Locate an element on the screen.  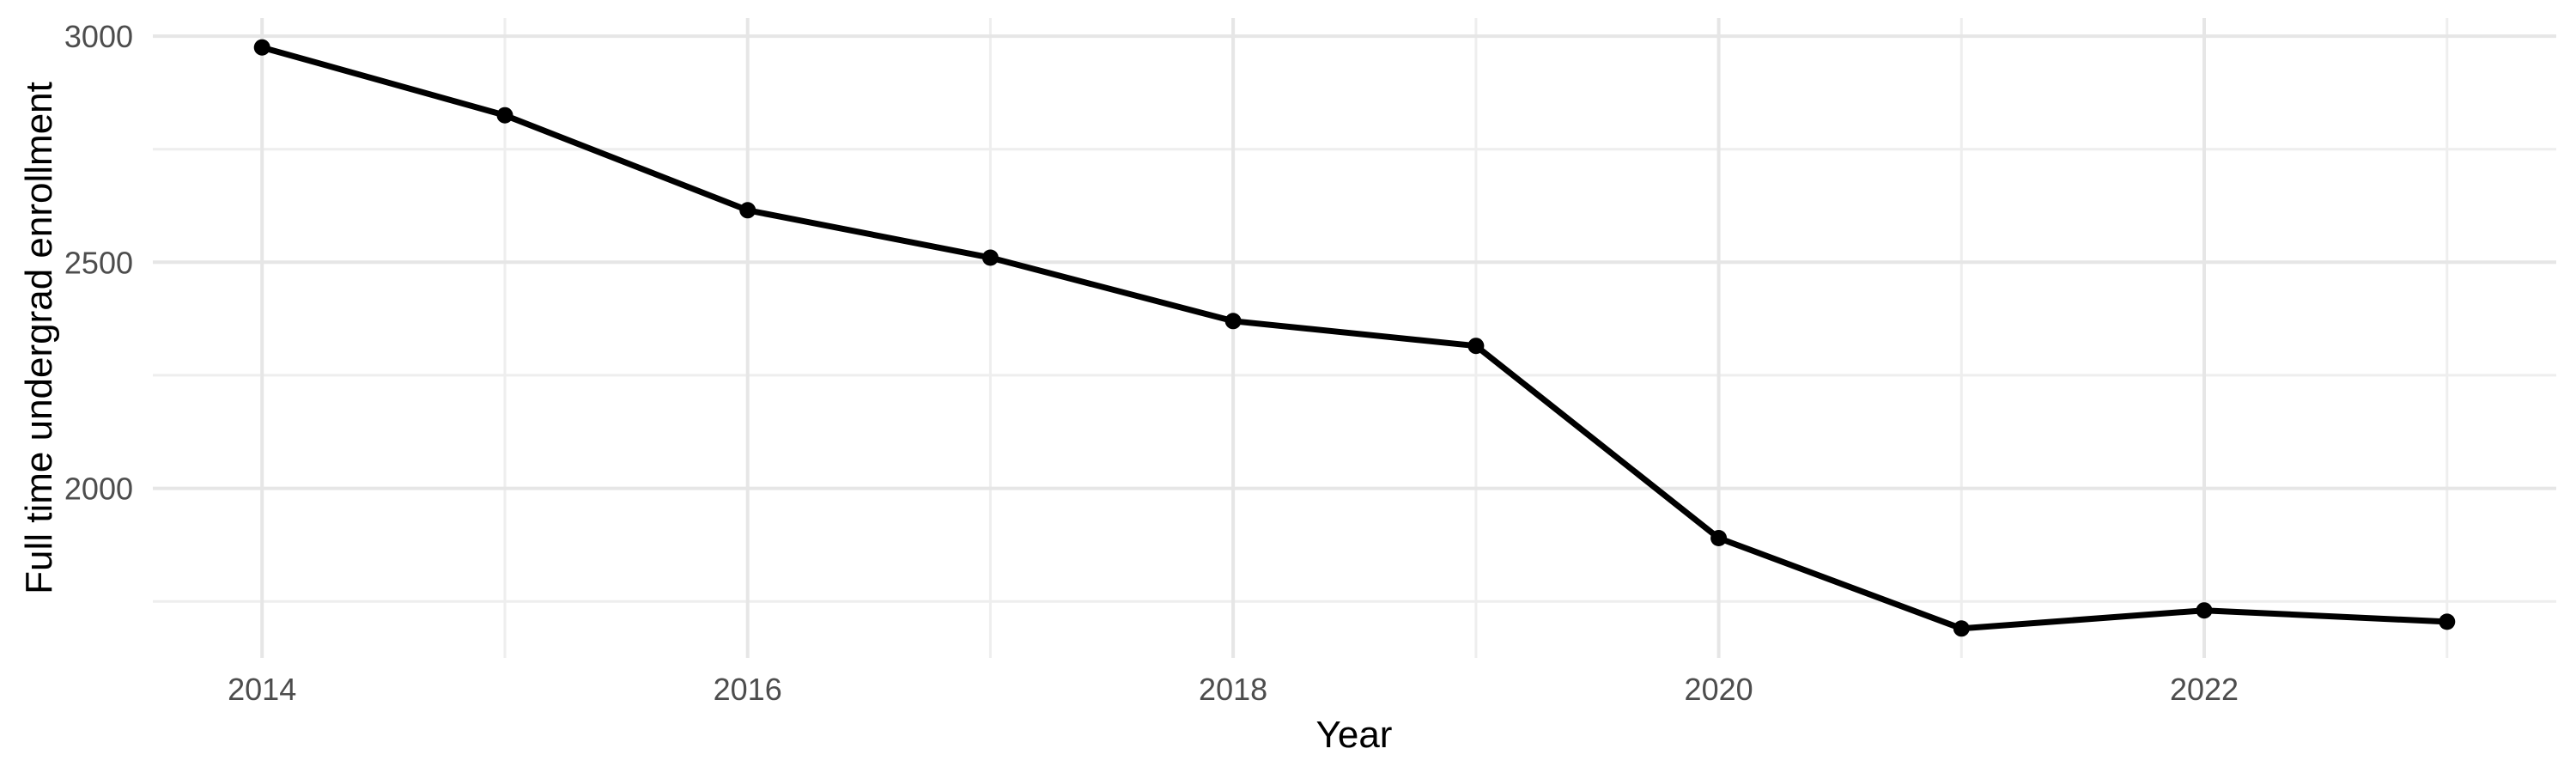
x-axis-tick-labels: 2014 2016 2018 2020 2022 is located at coordinates (1233, 689).